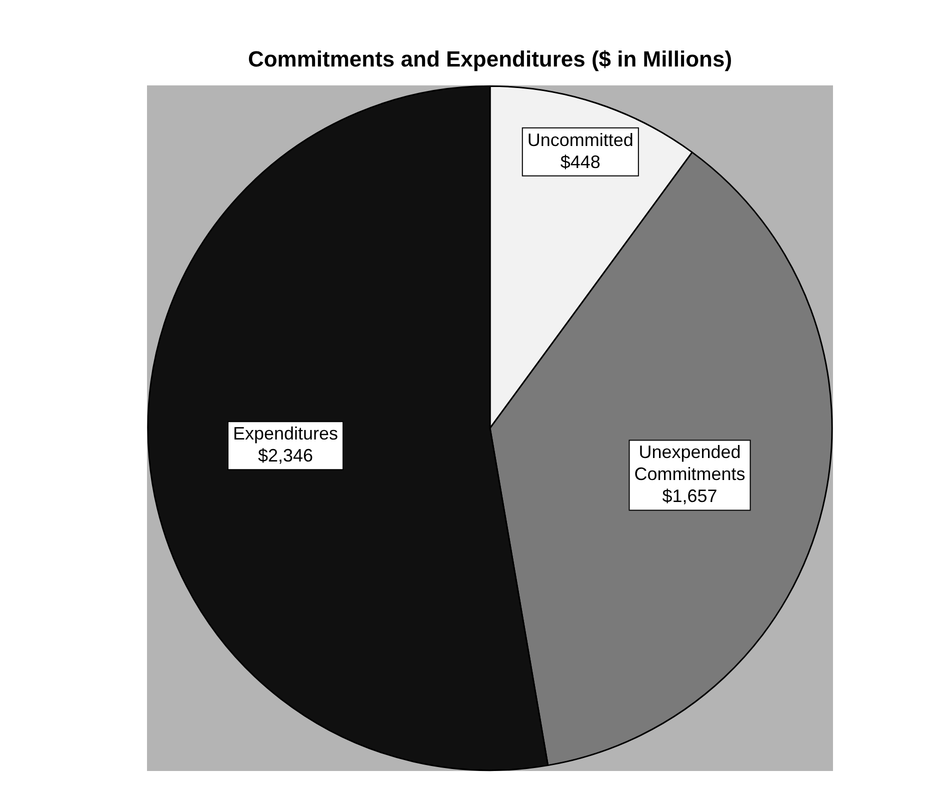 The height and width of the screenshot is (794, 947). What do you see at coordinates (690, 496) in the screenshot?
I see `data-label: $1,657` at bounding box center [690, 496].